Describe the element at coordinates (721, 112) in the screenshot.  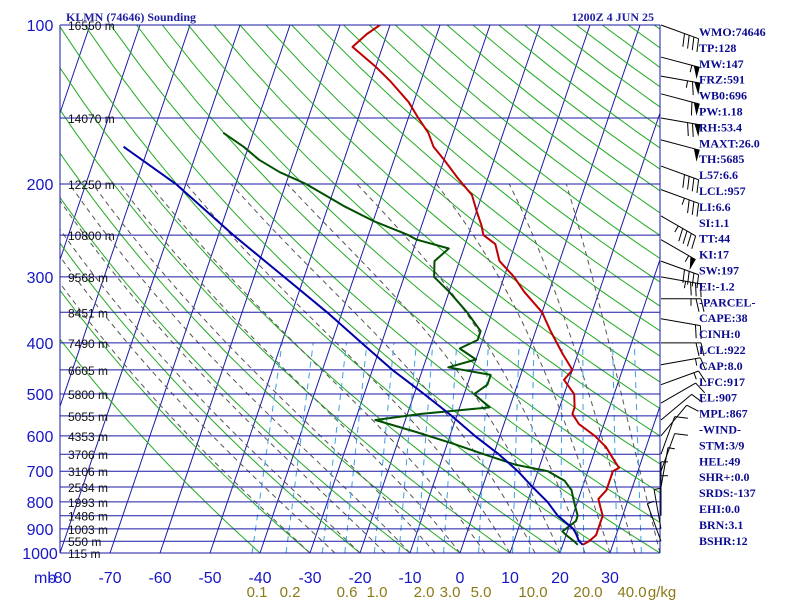
I see `index-entry: PW:1.18` at that location.